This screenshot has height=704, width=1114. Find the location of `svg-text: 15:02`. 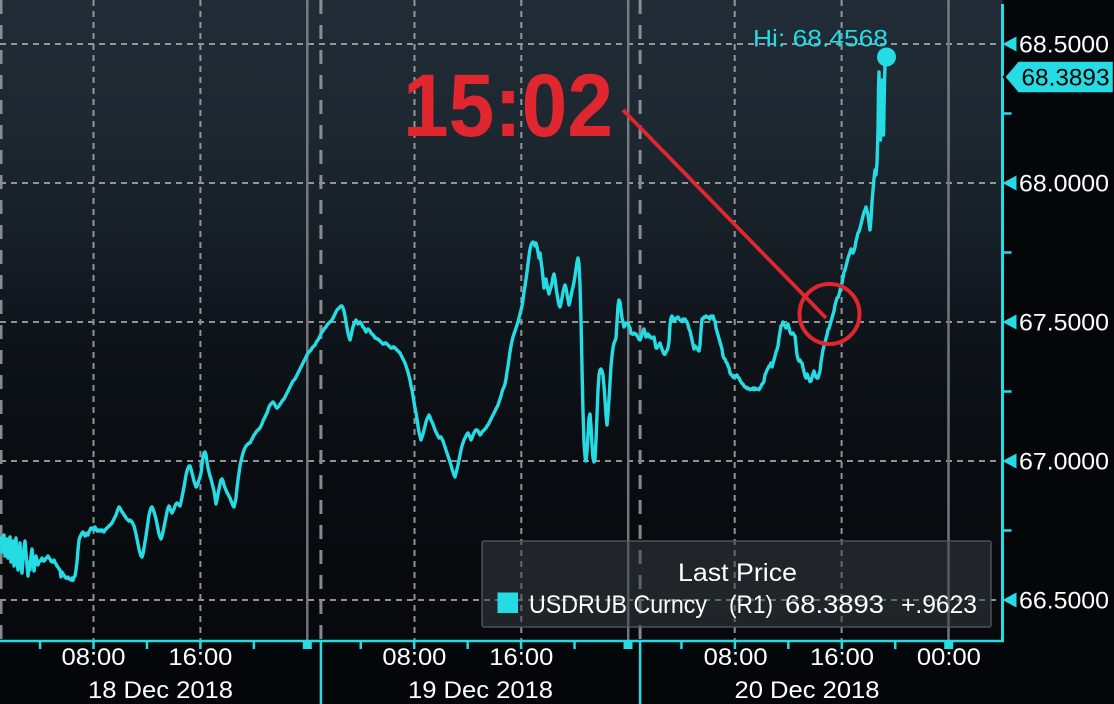

svg-text: 15:02 is located at coordinates (508, 105).